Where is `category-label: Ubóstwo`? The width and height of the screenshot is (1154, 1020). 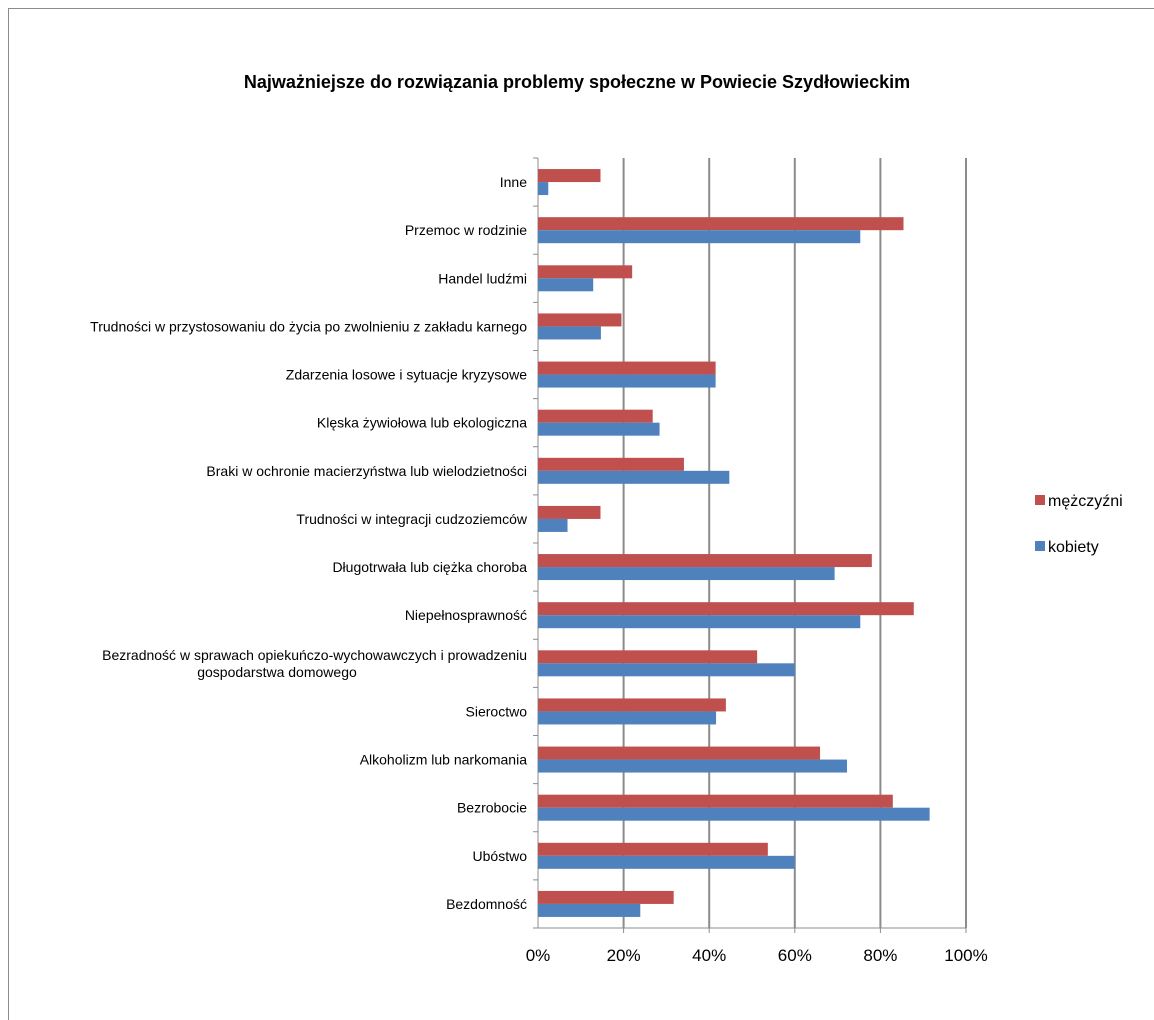 category-label: Ubóstwo is located at coordinates (500, 856).